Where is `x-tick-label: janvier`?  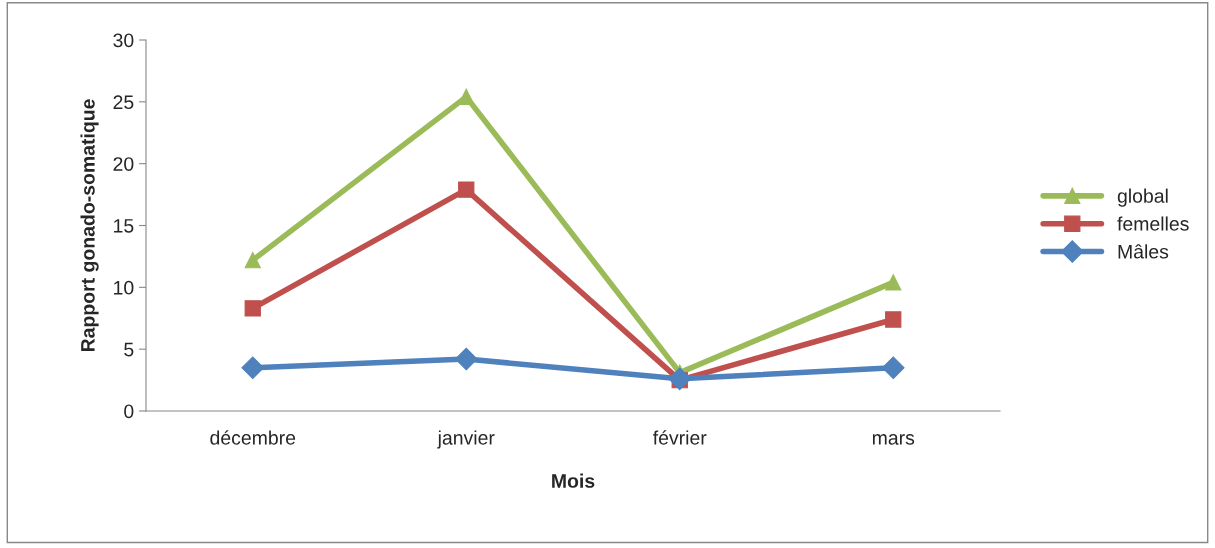 x-tick-label: janvier is located at coordinates (466, 439).